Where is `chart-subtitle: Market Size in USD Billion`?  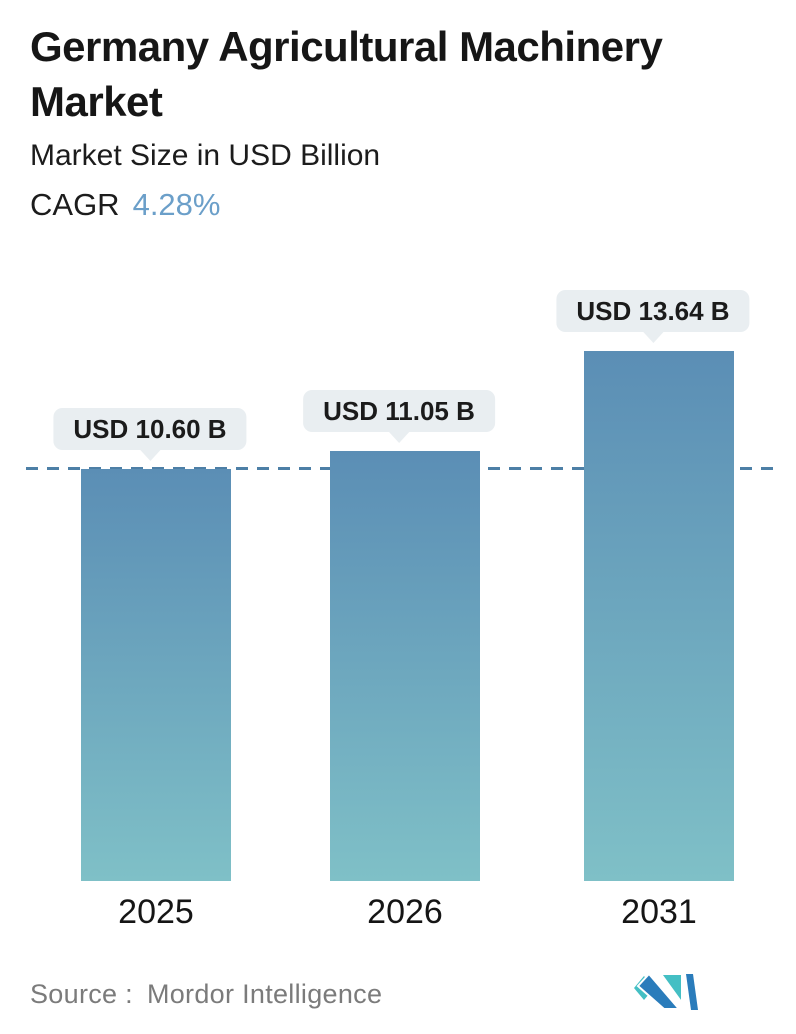
chart-subtitle: Market Size in USD Billion is located at coordinates (205, 155).